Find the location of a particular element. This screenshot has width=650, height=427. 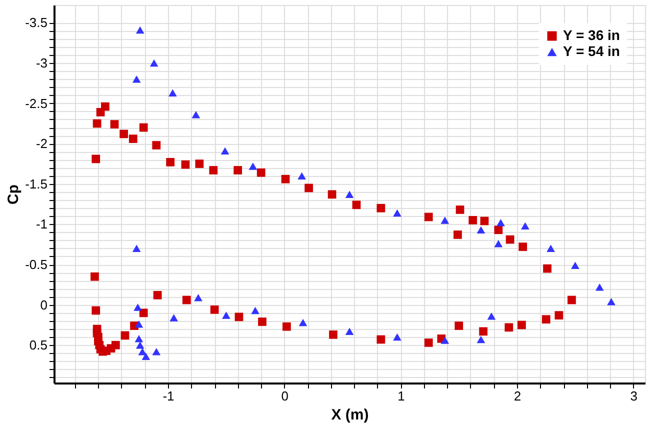

y-tick-label: -1 is located at coordinates (42, 224).